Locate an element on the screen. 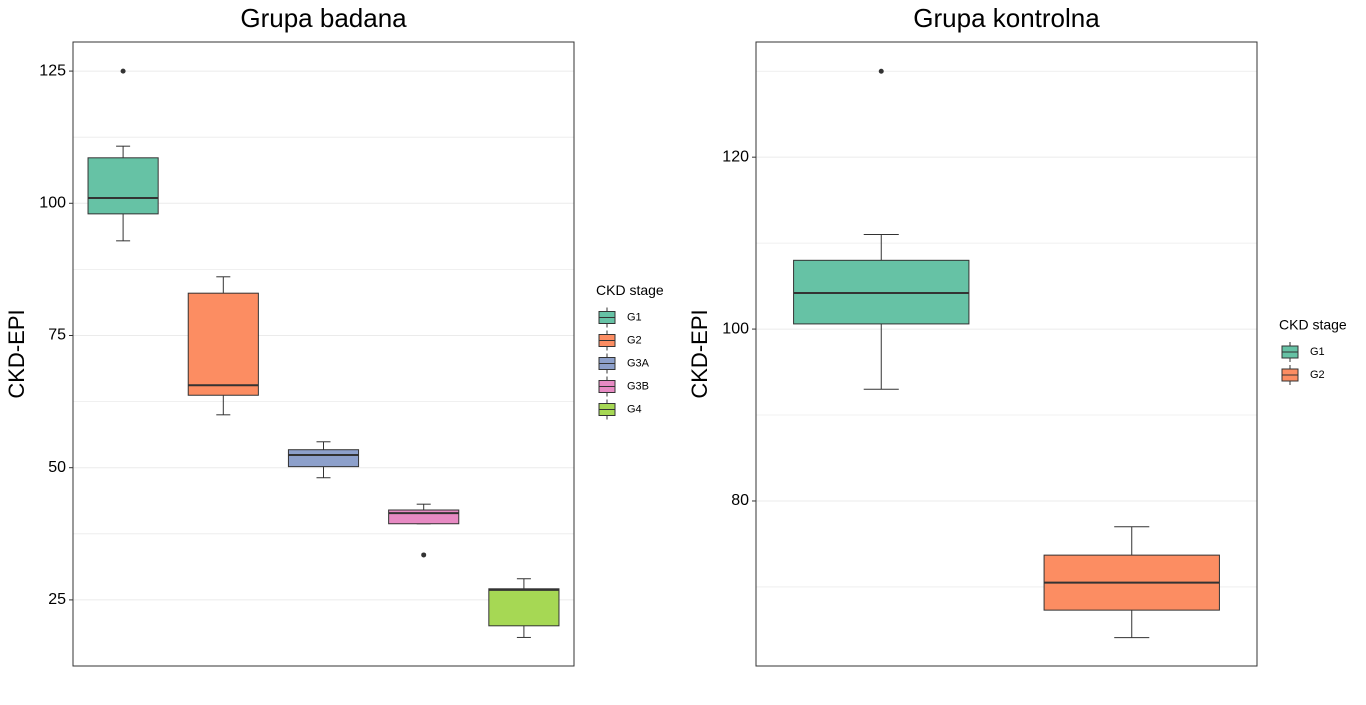 This screenshot has width=1366, height=705. legend-label: G3A is located at coordinates (638, 363).